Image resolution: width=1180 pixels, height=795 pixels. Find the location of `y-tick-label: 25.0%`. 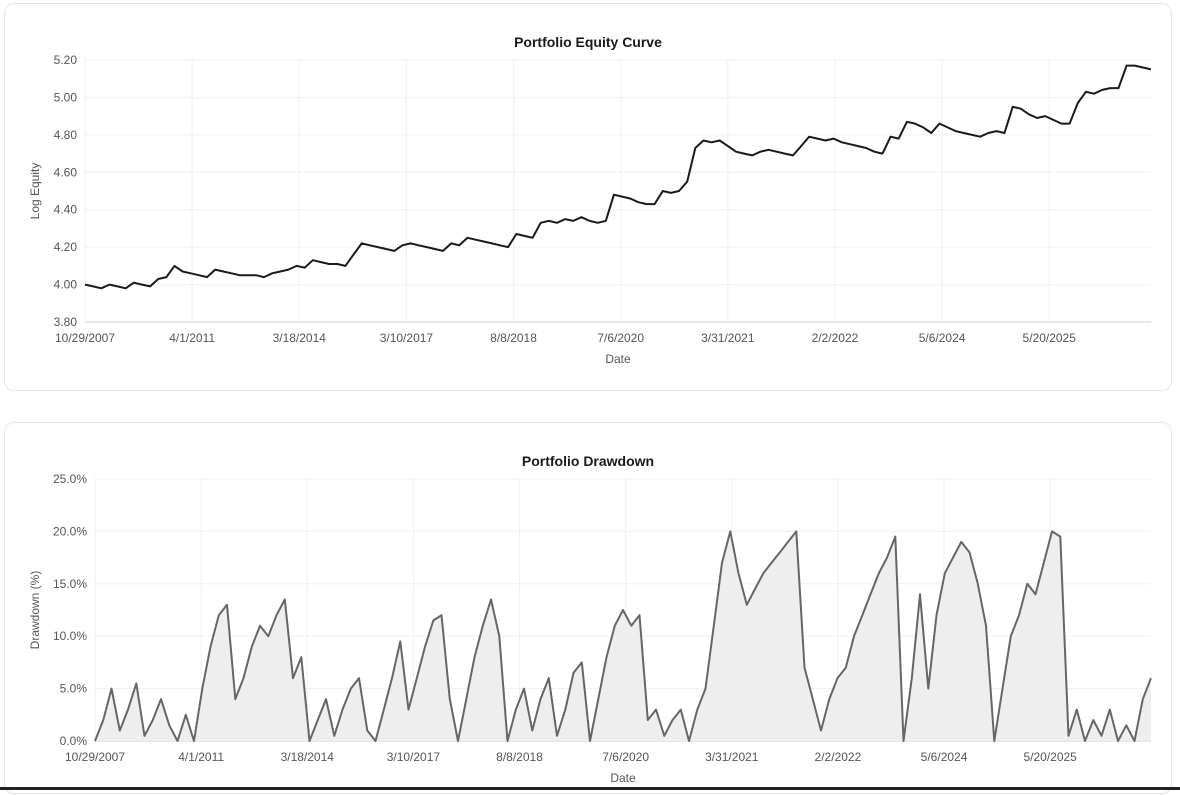

y-tick-label: 25.0% is located at coordinates (70, 479).